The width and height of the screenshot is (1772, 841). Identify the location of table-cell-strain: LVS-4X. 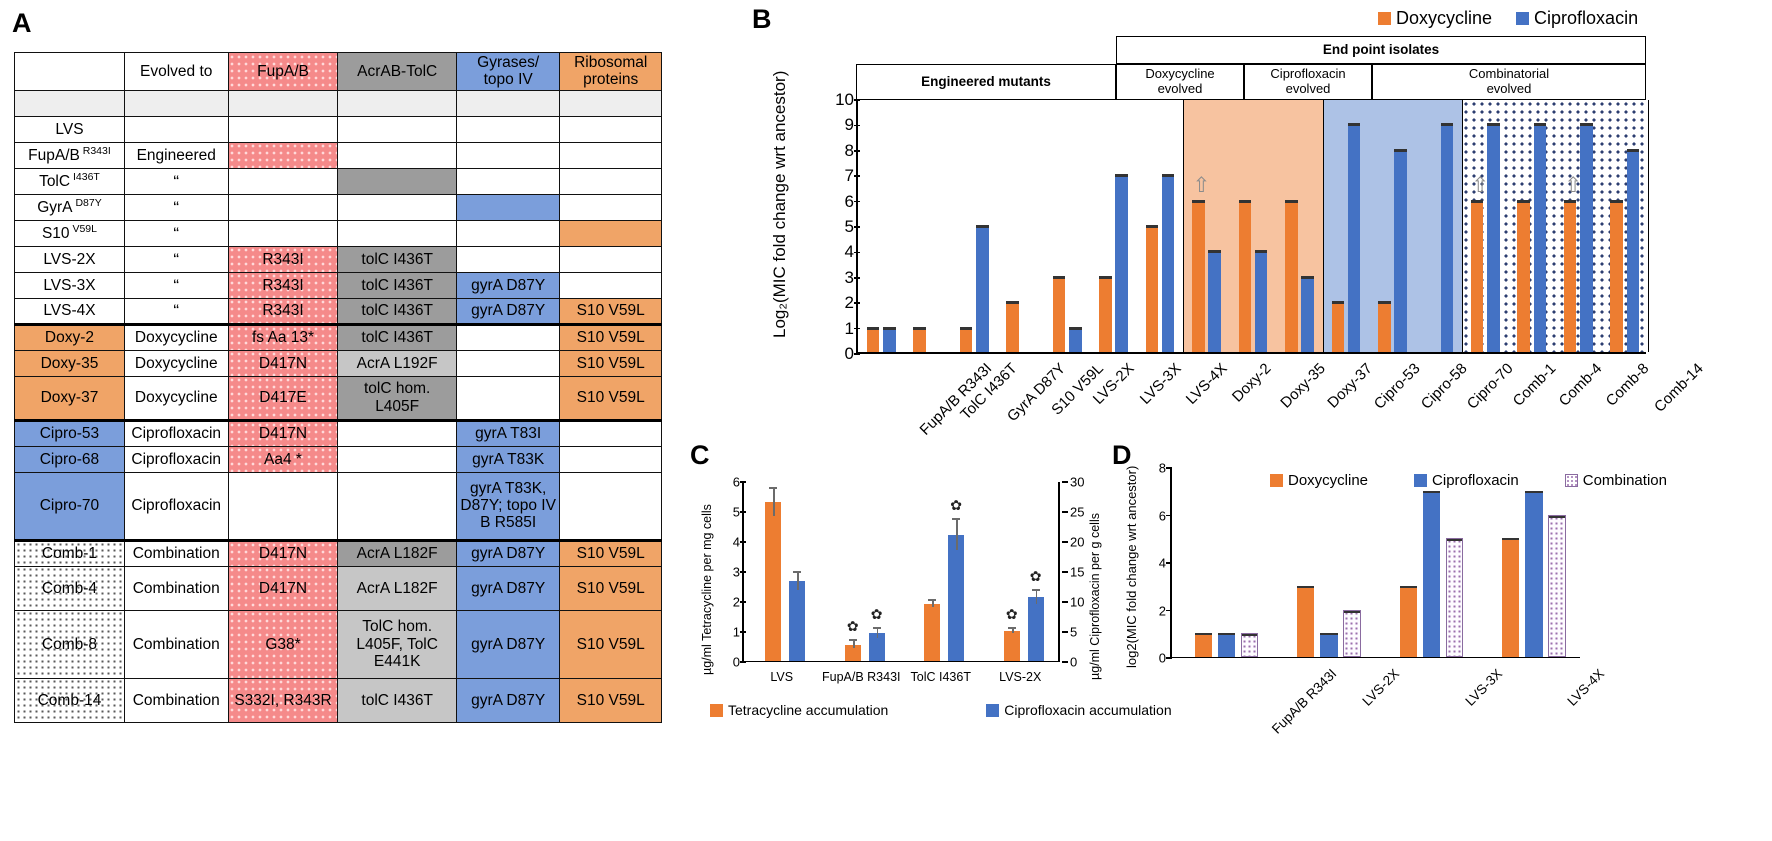
(69, 311).